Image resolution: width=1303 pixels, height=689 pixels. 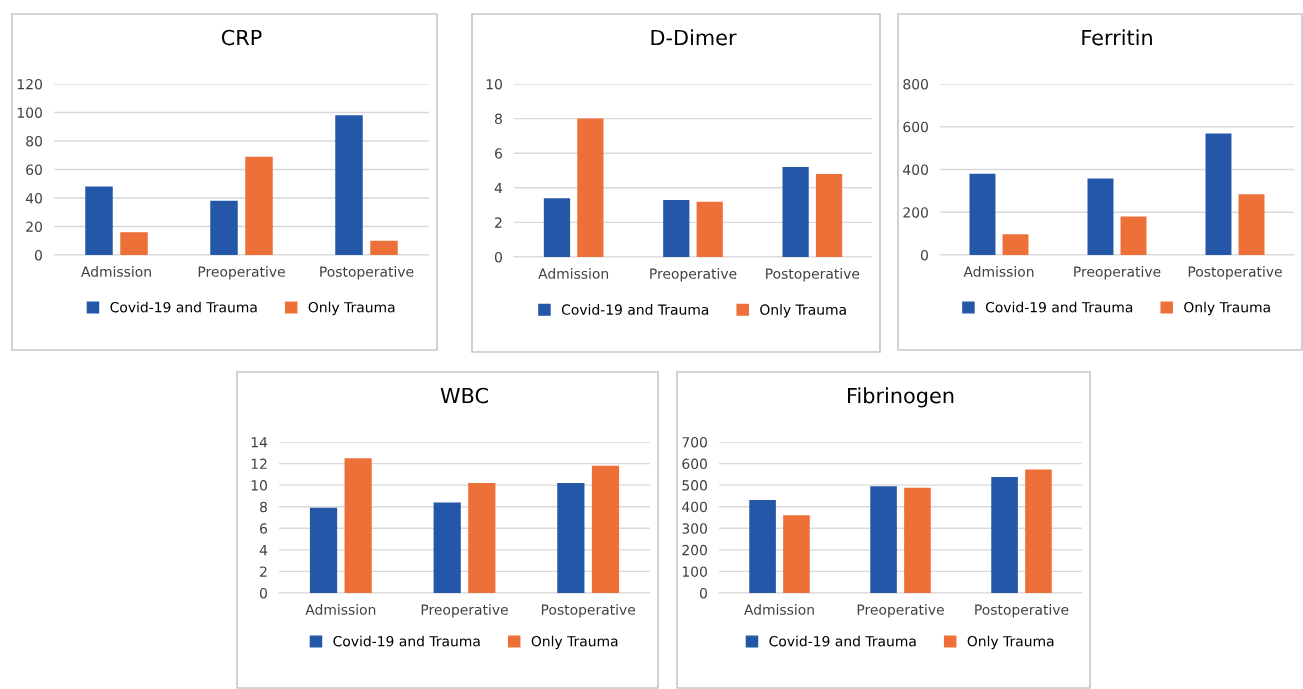 What do you see at coordinates (34, 141) in the screenshot?
I see `y-tick-label: 80` at bounding box center [34, 141].